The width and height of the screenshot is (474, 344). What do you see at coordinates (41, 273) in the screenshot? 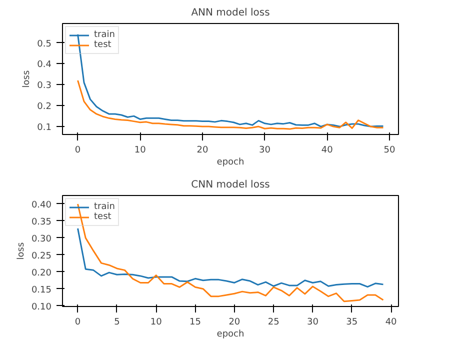
I see `y-tick-label: 0.20` at bounding box center [41, 273].